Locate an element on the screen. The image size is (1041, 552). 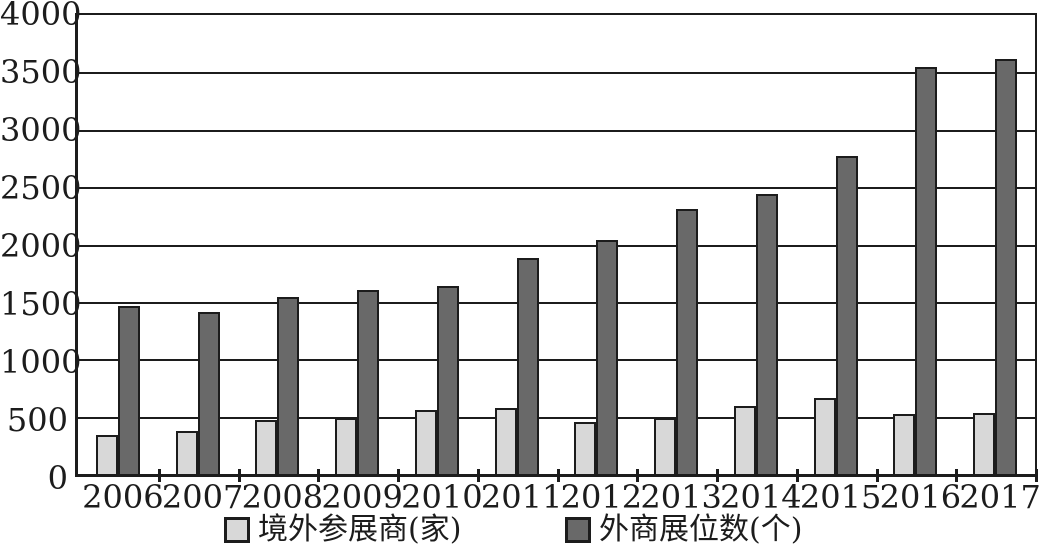
legend: 境外参展商(家) 外商展位数(个) is located at coordinates (520, 532).